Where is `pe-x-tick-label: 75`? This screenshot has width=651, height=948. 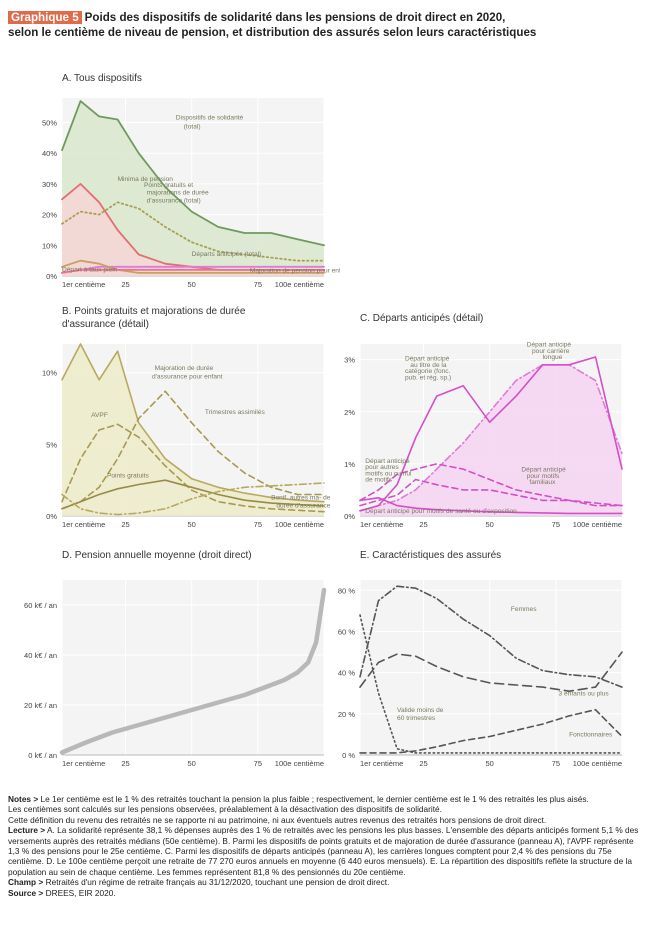
pe-x-tick-label: 75 is located at coordinates (556, 763).